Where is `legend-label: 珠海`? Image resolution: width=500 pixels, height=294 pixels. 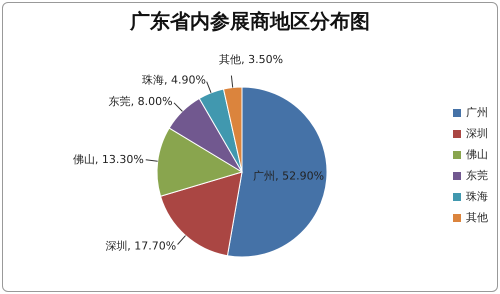 legend-label: 珠海 is located at coordinates (477, 197).